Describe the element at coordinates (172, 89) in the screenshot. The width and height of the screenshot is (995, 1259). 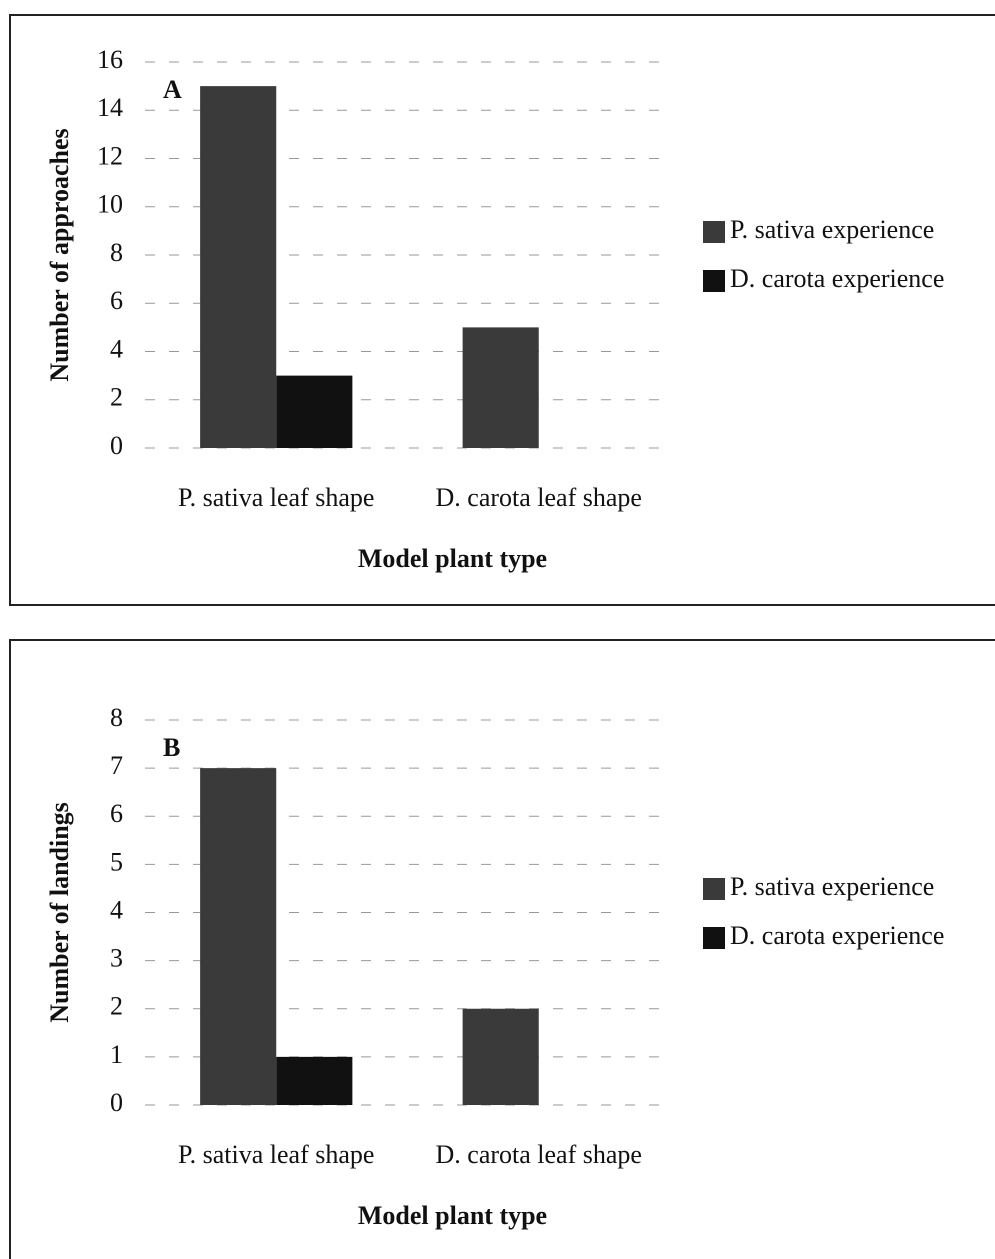
I see `panel-label: A` at that location.